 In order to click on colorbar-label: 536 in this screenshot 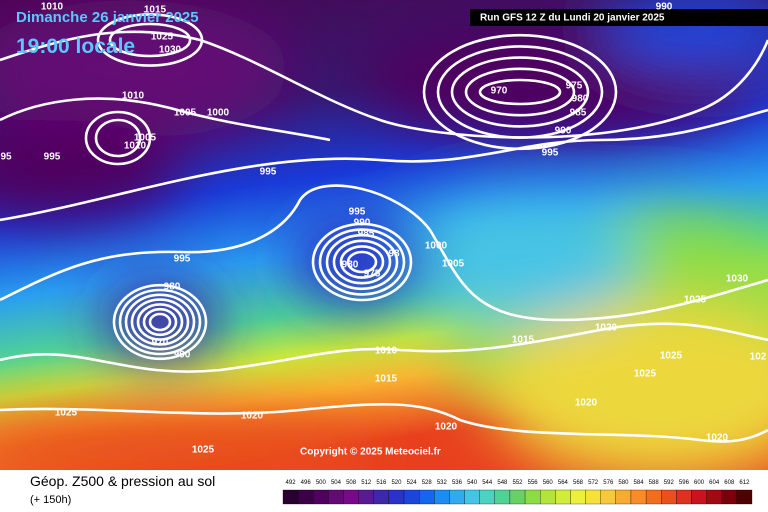, I will do `click(457, 483)`.